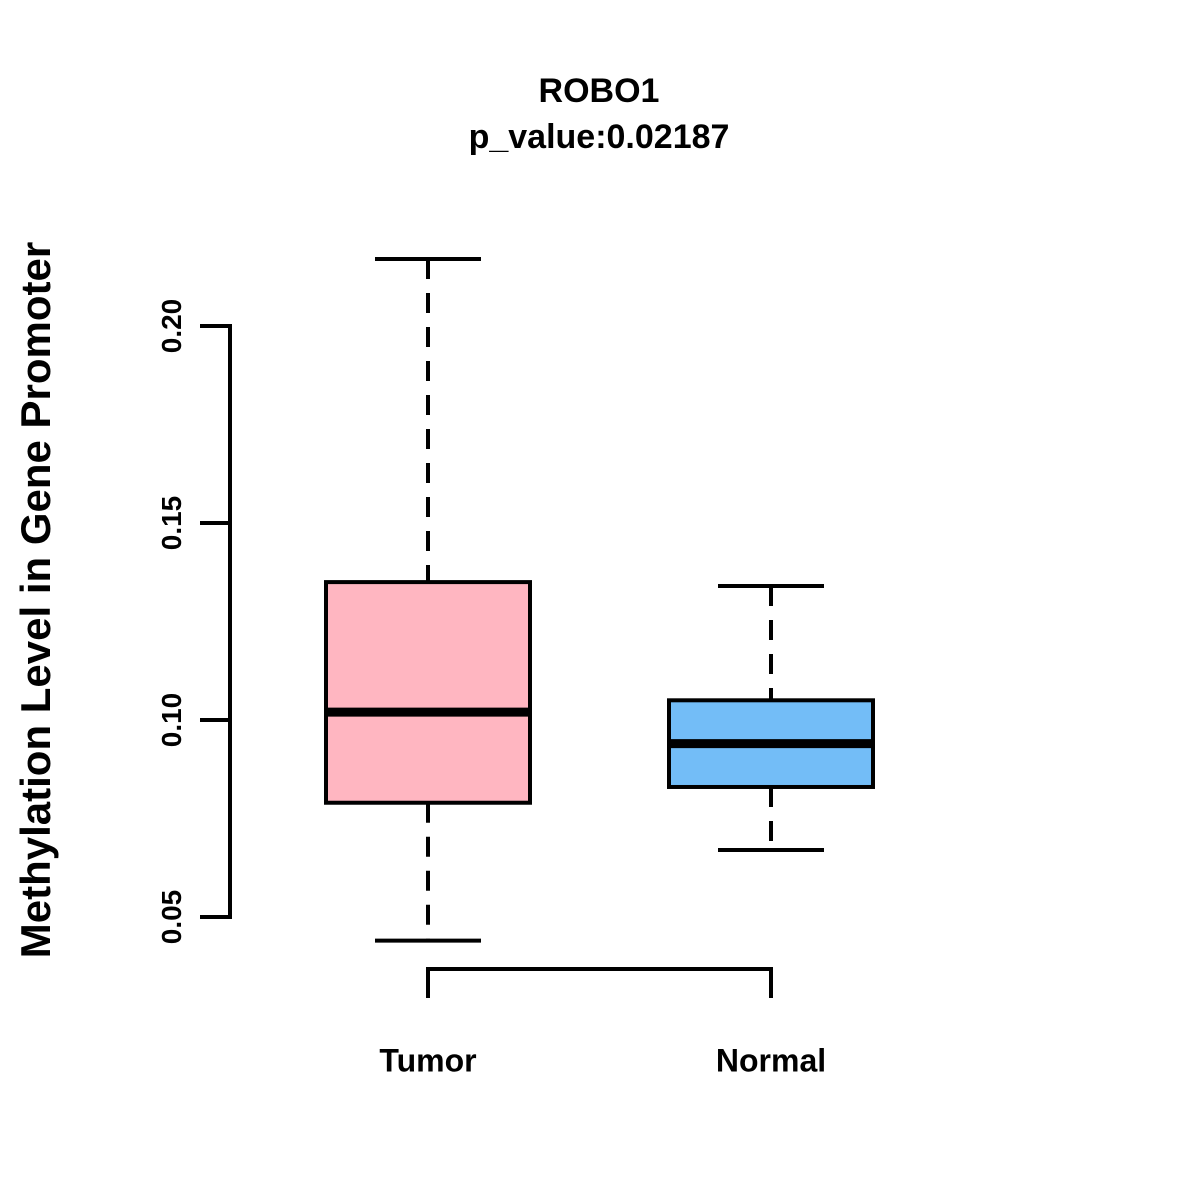  Describe the element at coordinates (599, 137) in the screenshot. I see `plot-subtitle: p_value:0.02187` at that location.